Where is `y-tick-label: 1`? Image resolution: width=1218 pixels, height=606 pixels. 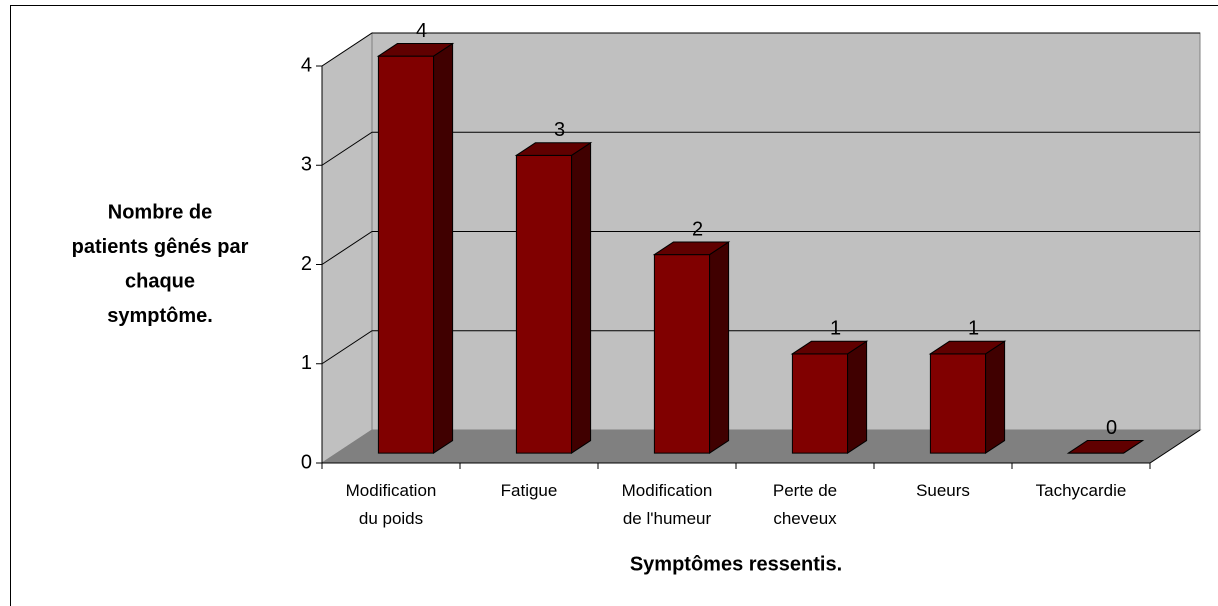
y-tick-label: 1 is located at coordinates (306, 363).